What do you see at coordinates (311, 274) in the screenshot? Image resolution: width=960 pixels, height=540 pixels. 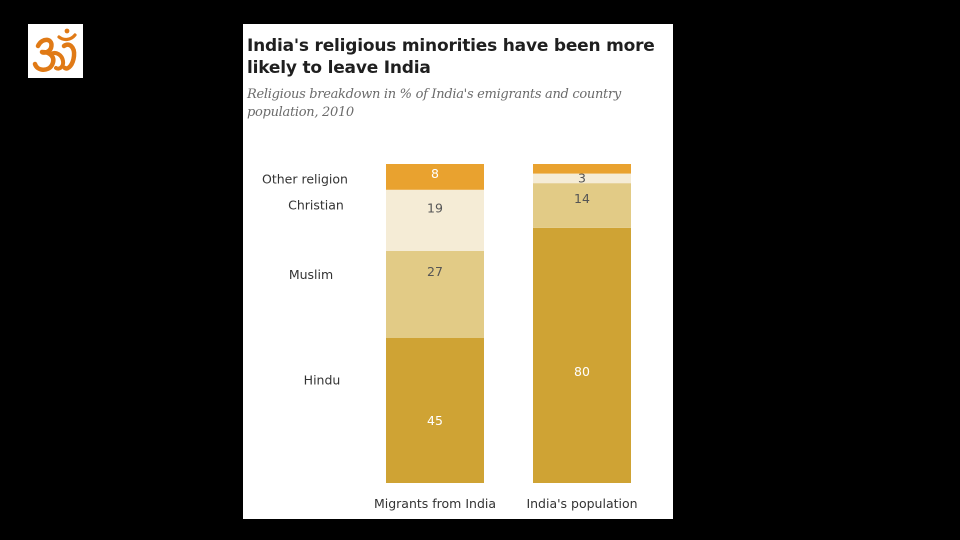 I see `series-label-muslim: Muslim` at bounding box center [311, 274].